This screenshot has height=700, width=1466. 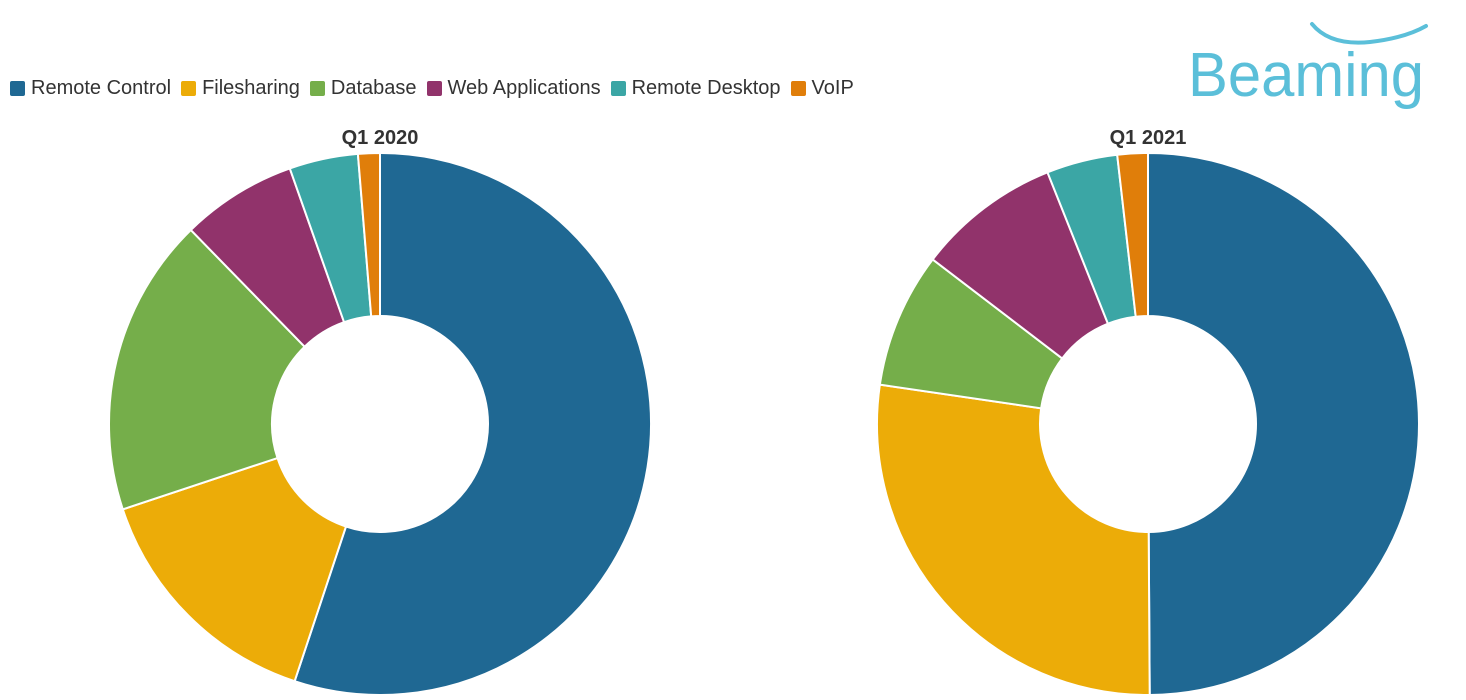 What do you see at coordinates (251, 87) in the screenshot?
I see `legend-label-filesharing: Filesharing` at bounding box center [251, 87].